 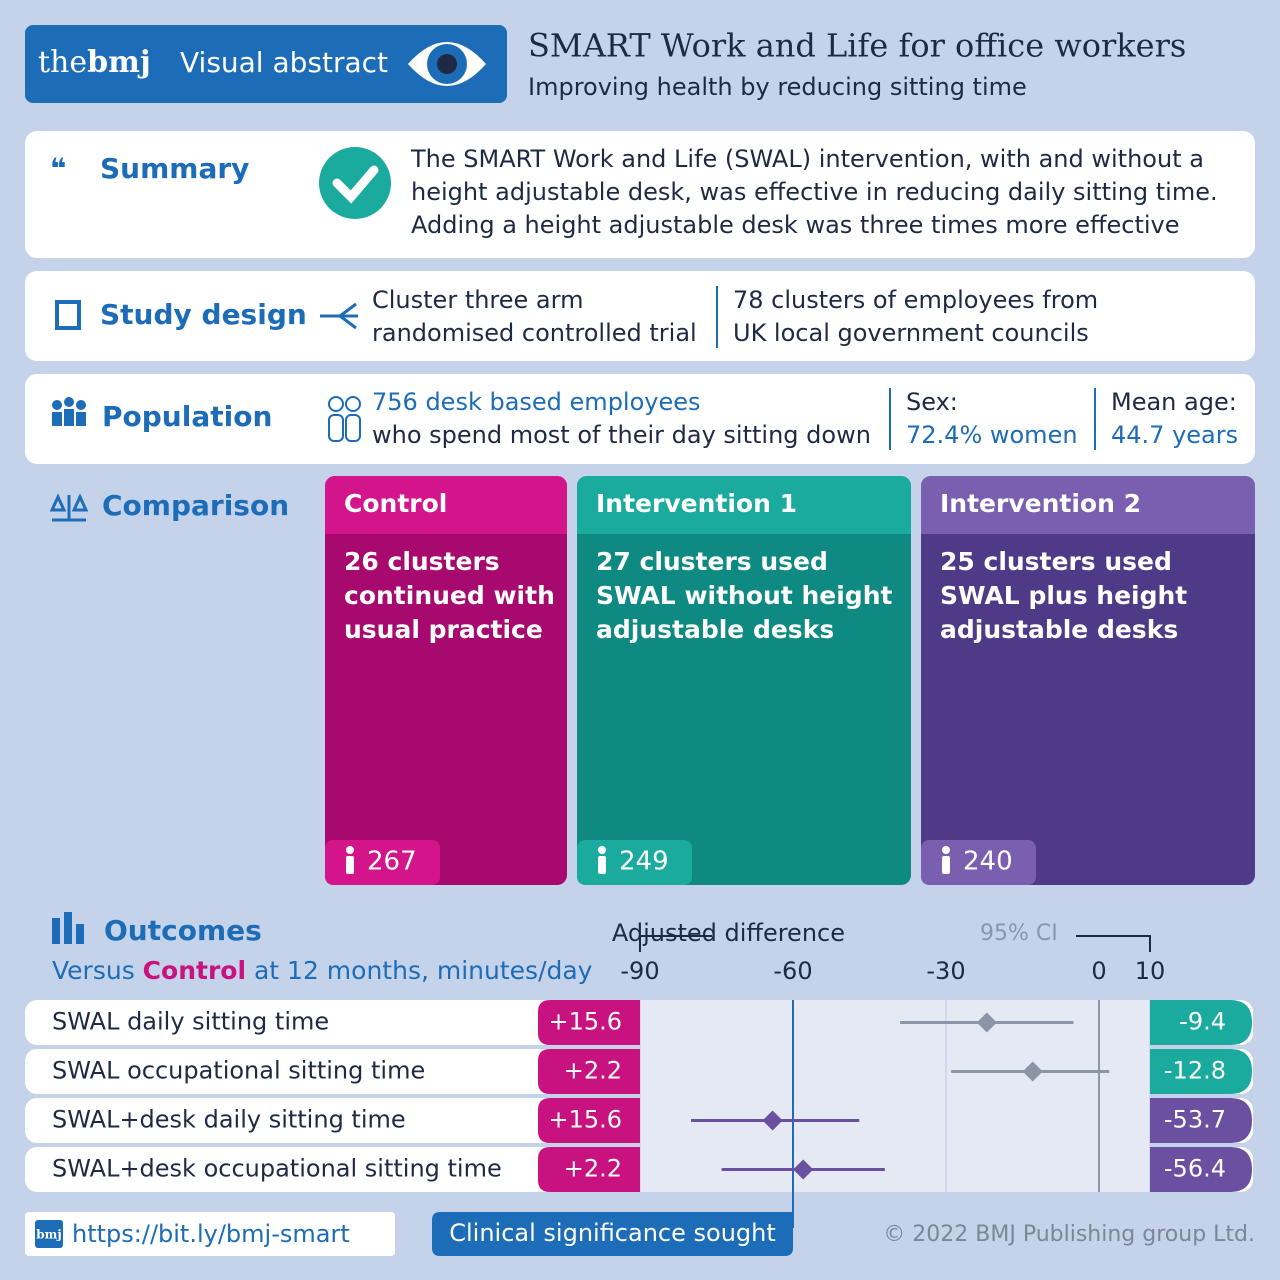 What do you see at coordinates (229, 1120) in the screenshot?
I see `outcome-label: SWAL+desk daily sitting time` at bounding box center [229, 1120].